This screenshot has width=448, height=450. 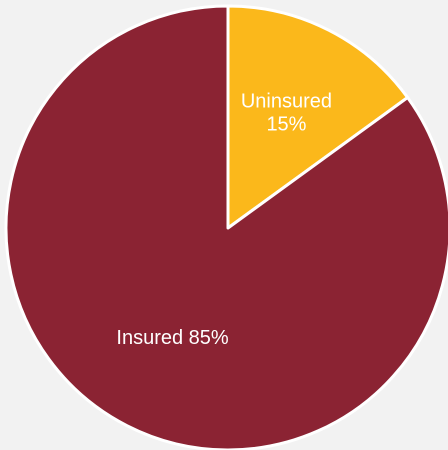 I want to click on pie-label-name: Uninsured, so click(x=286, y=101).